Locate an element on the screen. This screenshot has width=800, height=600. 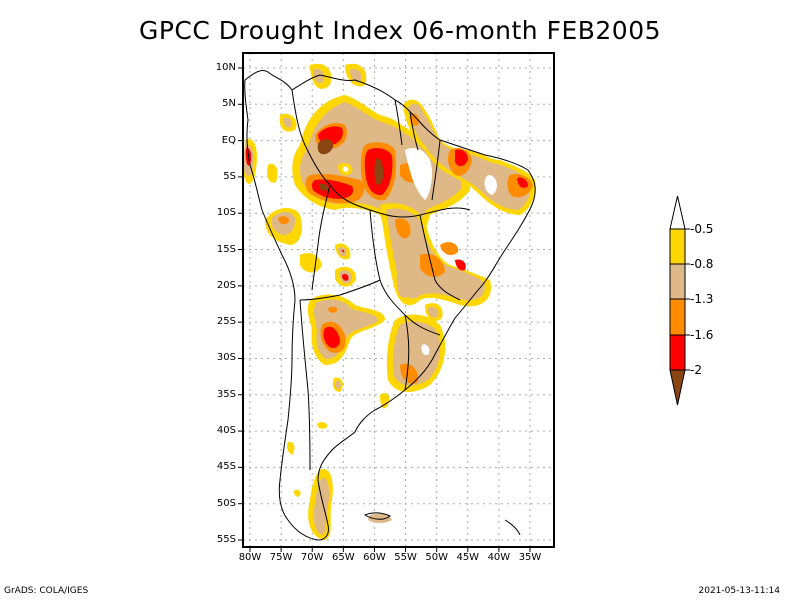
y-tick-label: 25S is located at coordinates (226, 322).